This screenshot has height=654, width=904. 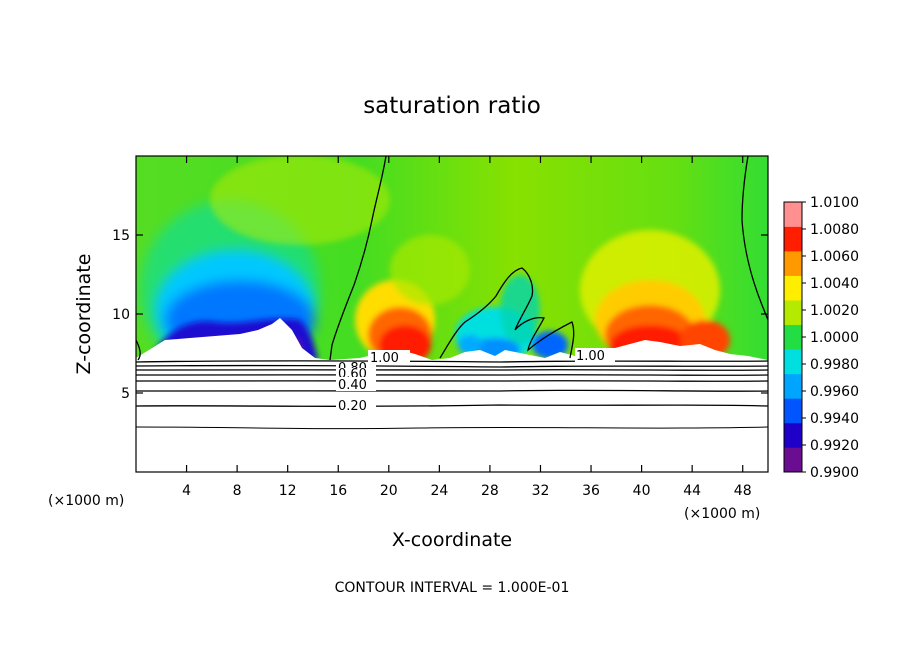 What do you see at coordinates (642, 491) in the screenshot?
I see `x-tick-label: 40` at bounding box center [642, 491].